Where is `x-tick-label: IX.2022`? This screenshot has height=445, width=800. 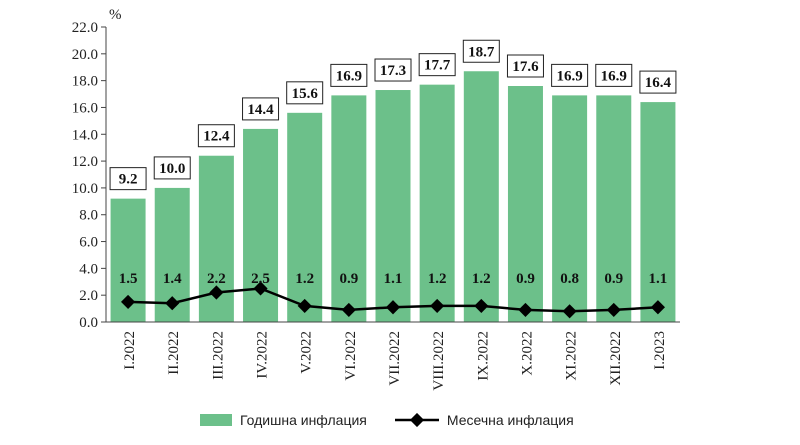
x-tick-label: IX.2022 is located at coordinates (483, 356).